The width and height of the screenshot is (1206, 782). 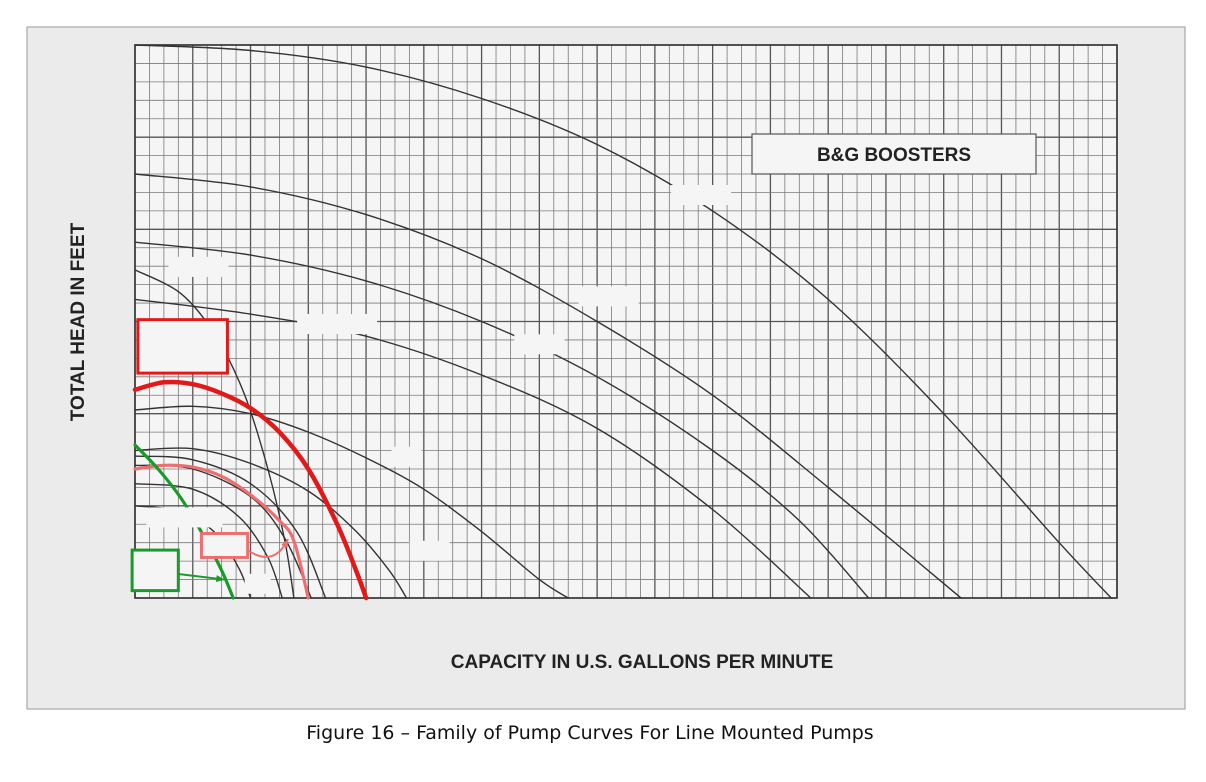 I want to click on chart-title: B&G BOOSTERS, so click(x=894, y=155).